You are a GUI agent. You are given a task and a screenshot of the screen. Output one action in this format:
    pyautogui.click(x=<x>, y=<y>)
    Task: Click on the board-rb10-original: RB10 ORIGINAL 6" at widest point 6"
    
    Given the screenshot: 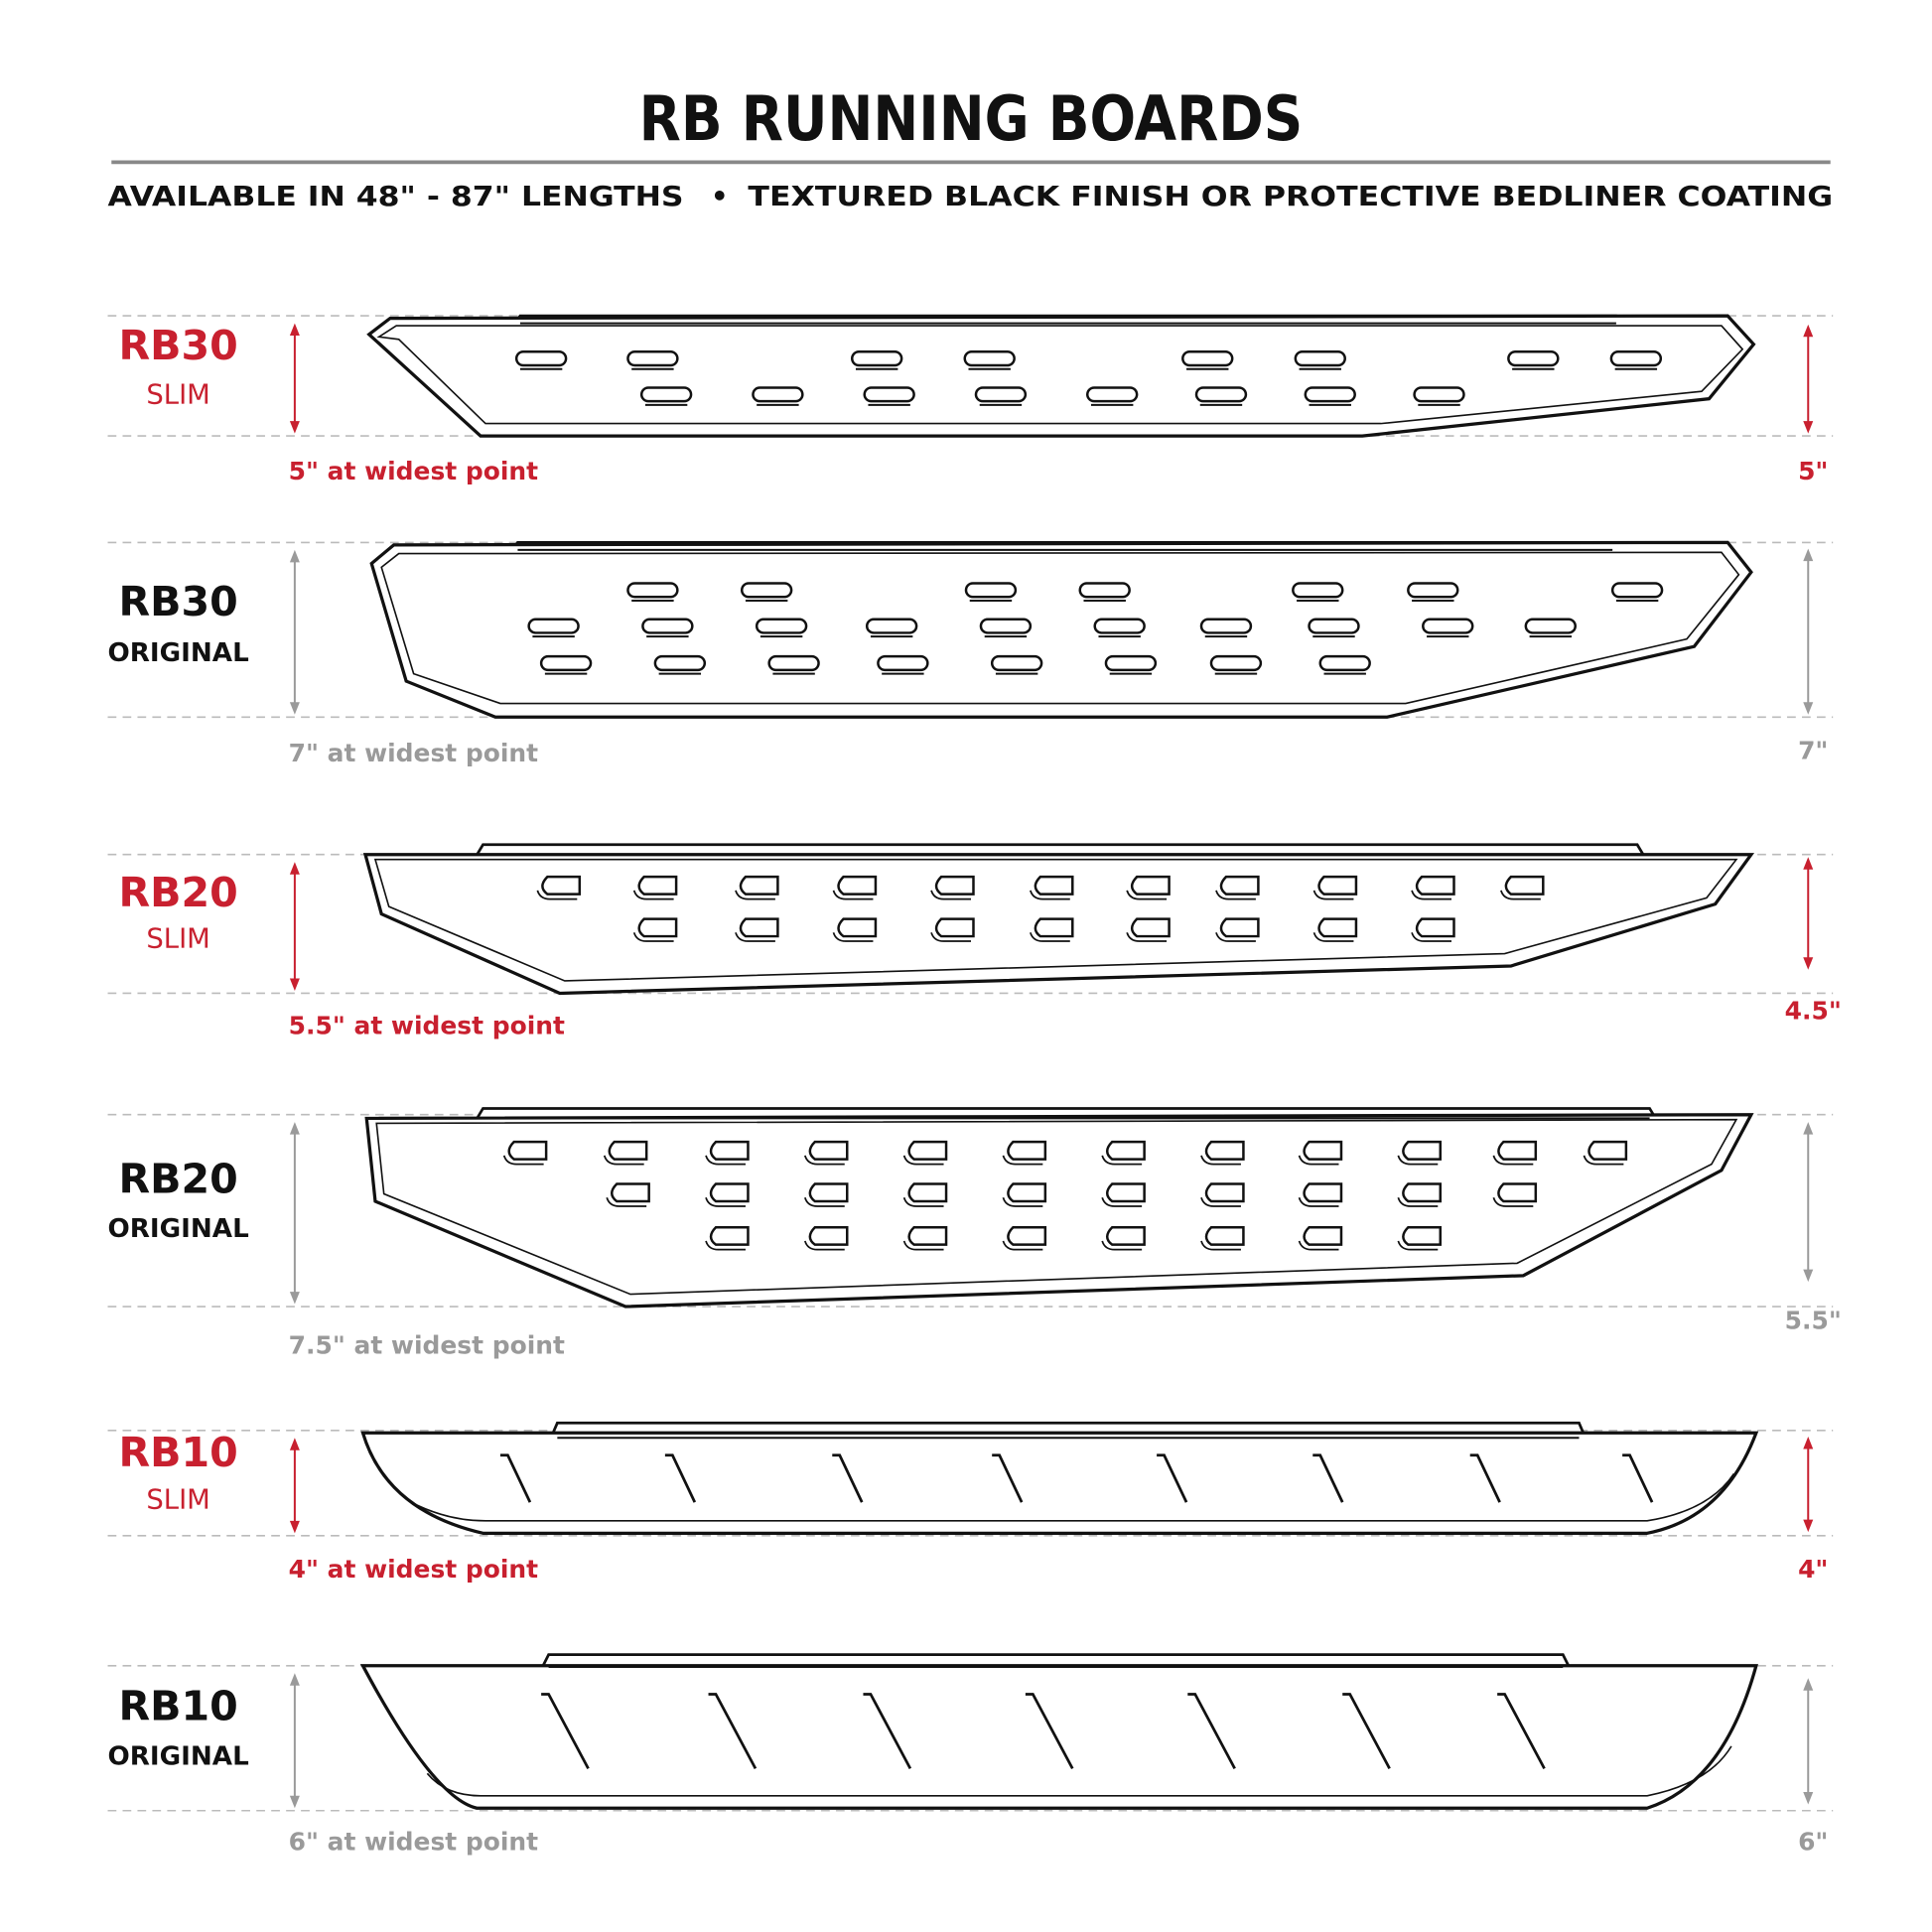 What is the action you would take?
    pyautogui.click(x=971, y=1755)
    